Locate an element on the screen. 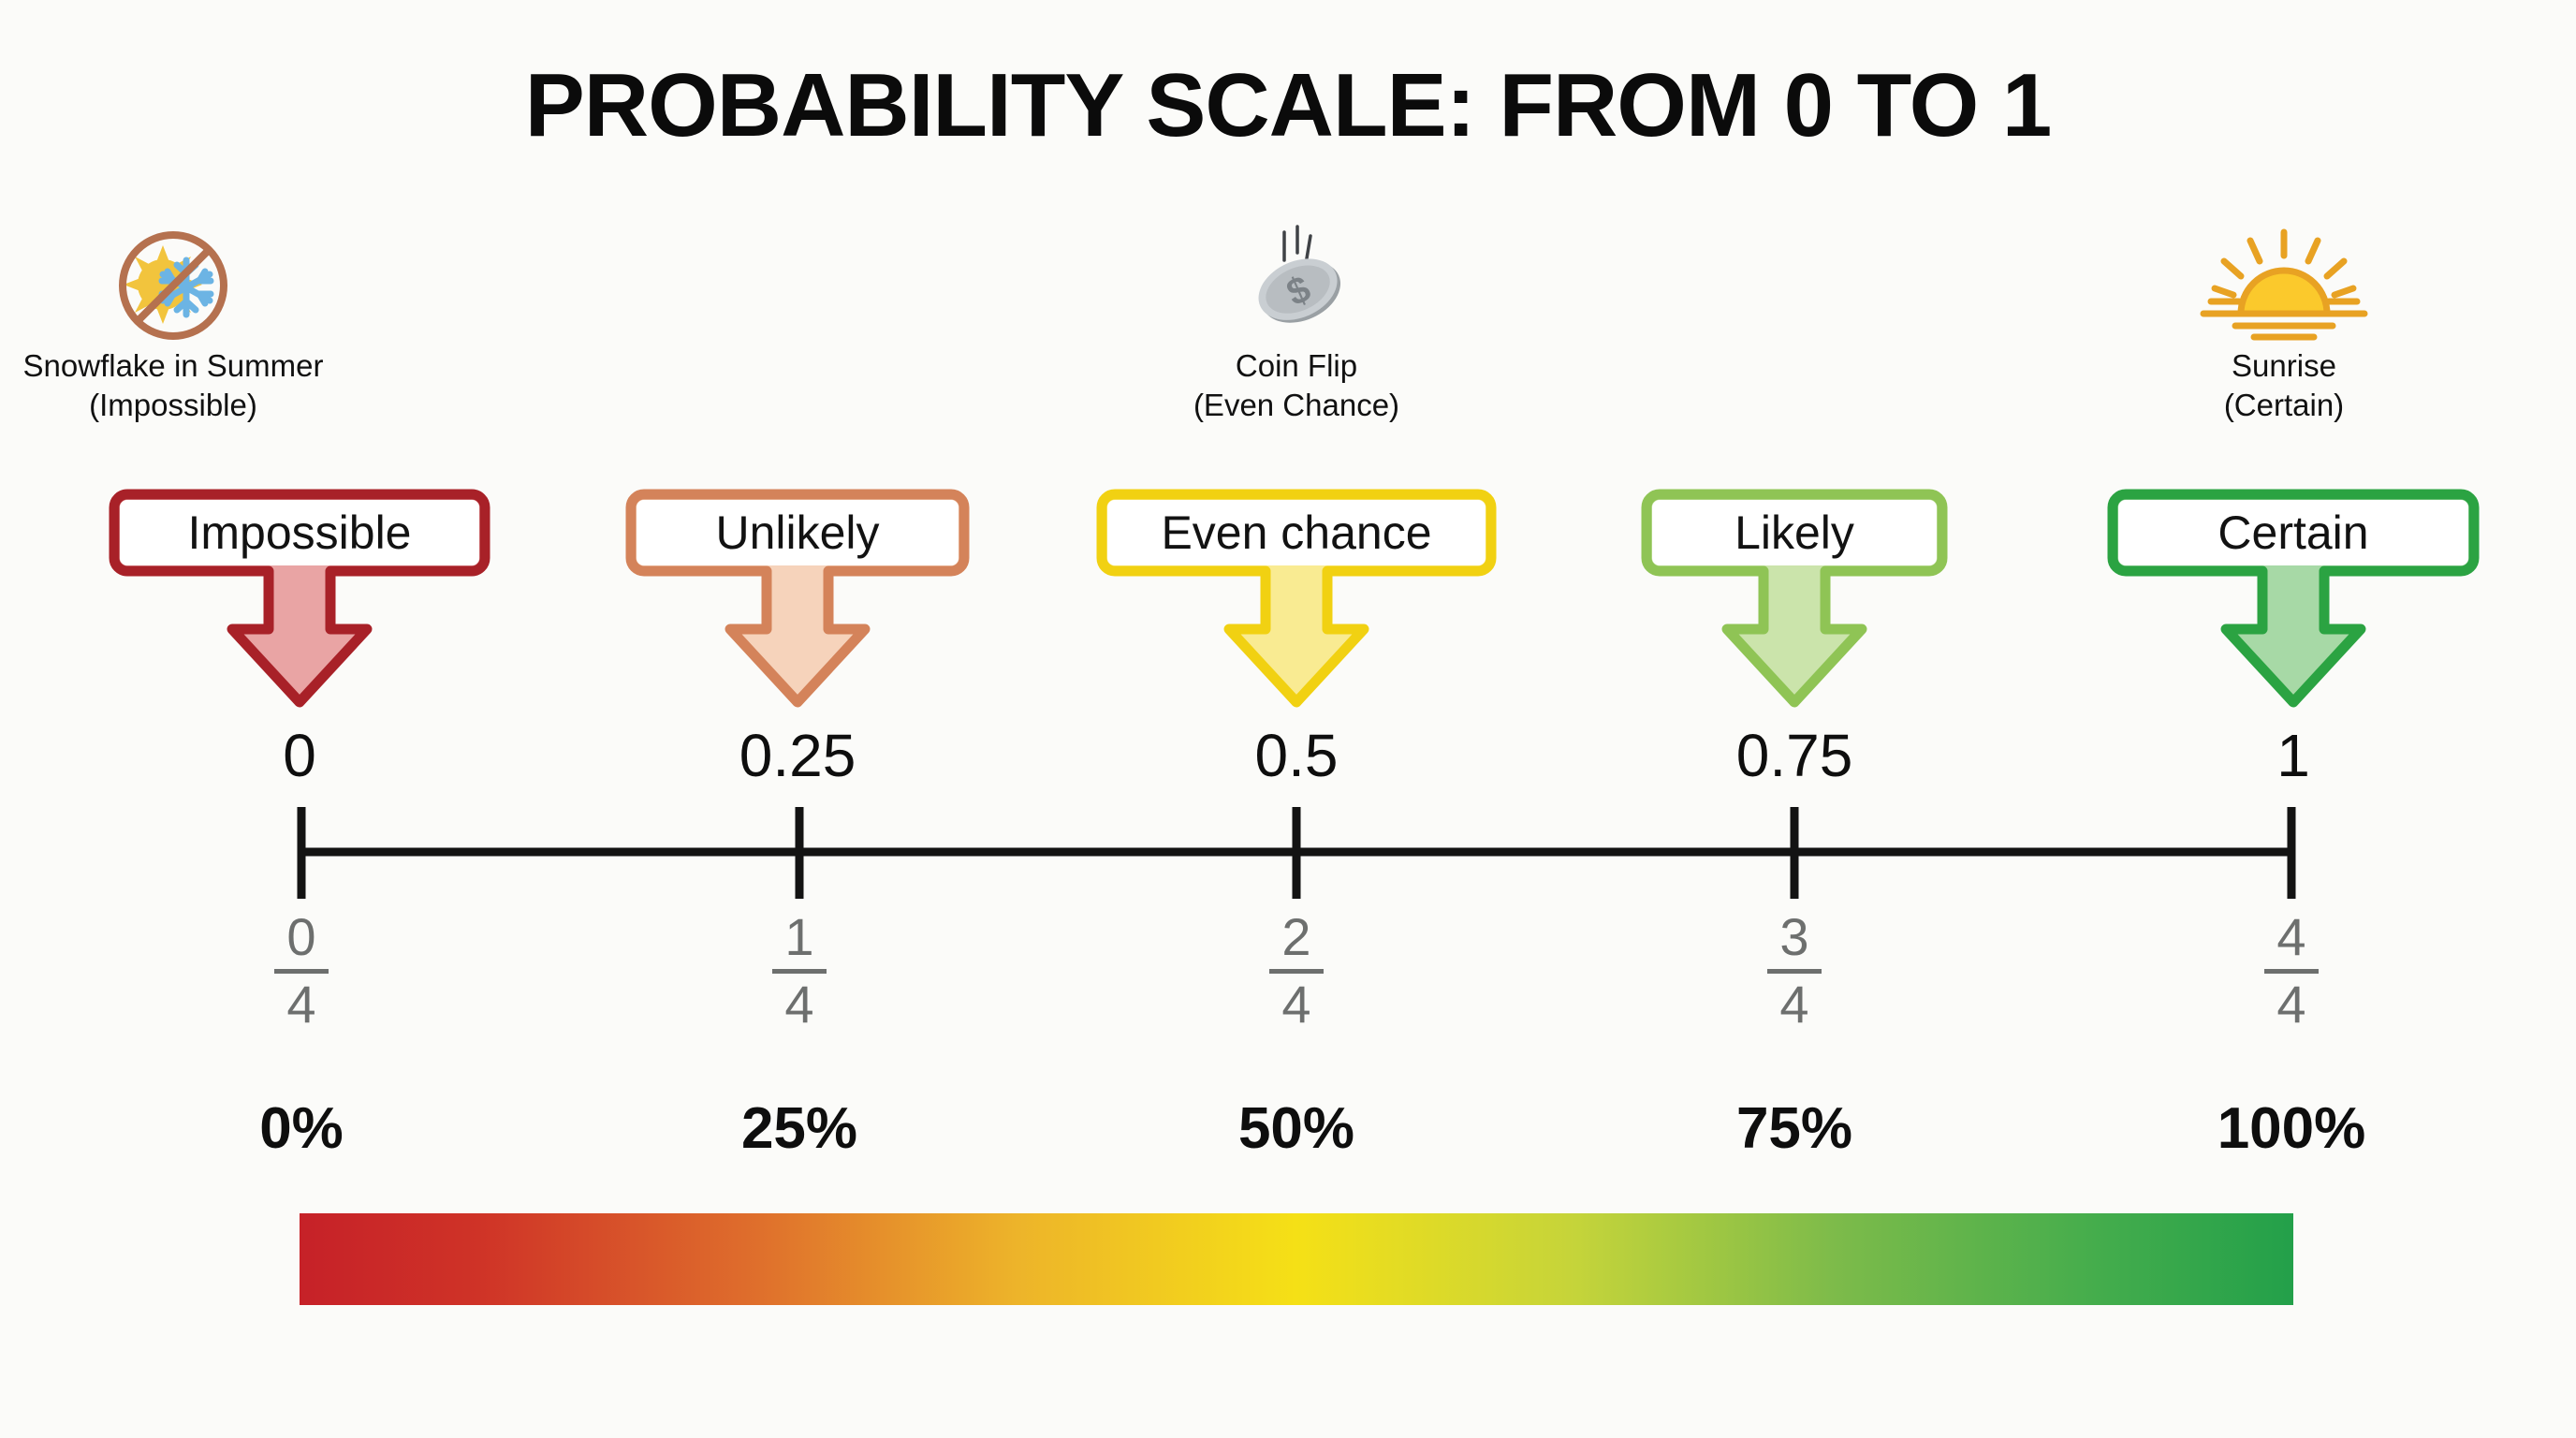 This screenshot has width=2576, height=1438. coin-flip-icon: $ is located at coordinates (1296, 285).